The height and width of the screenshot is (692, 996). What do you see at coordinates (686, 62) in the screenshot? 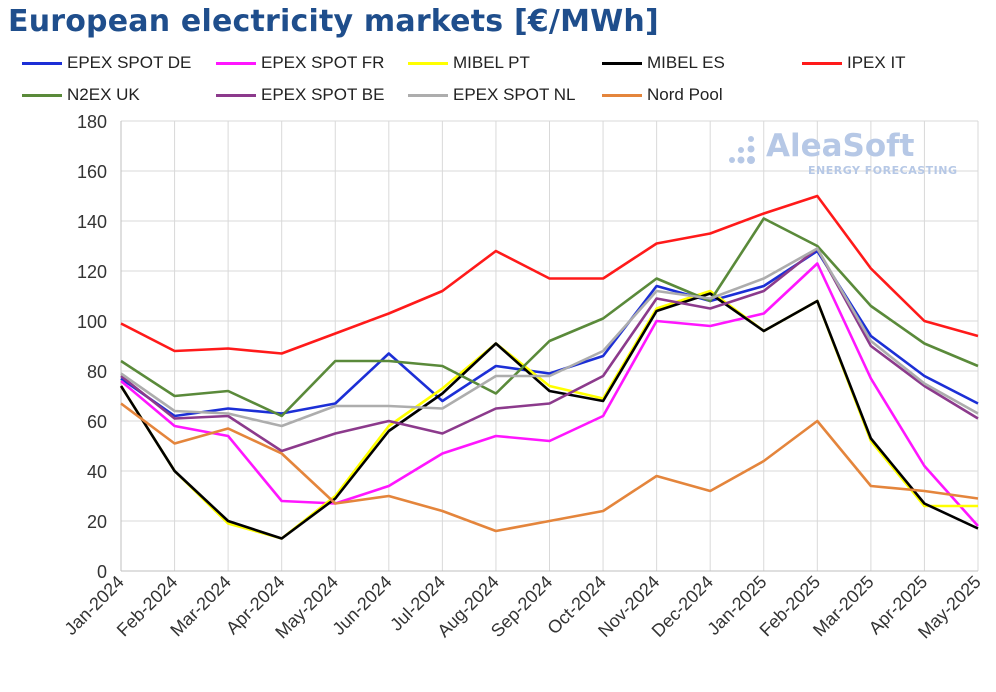
I see `legend-label: MIBEL ES` at bounding box center [686, 62].